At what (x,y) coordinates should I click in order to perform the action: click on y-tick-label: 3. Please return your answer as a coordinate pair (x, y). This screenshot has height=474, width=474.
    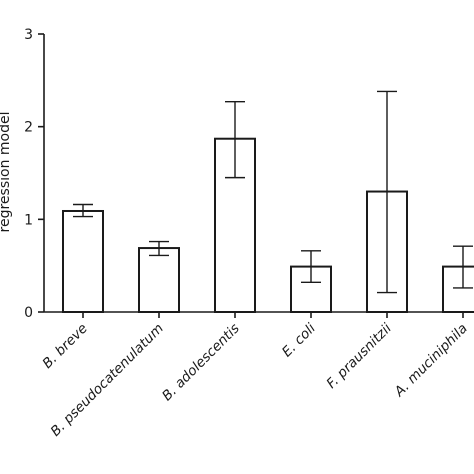
    Looking at the image, I should click on (28, 35).